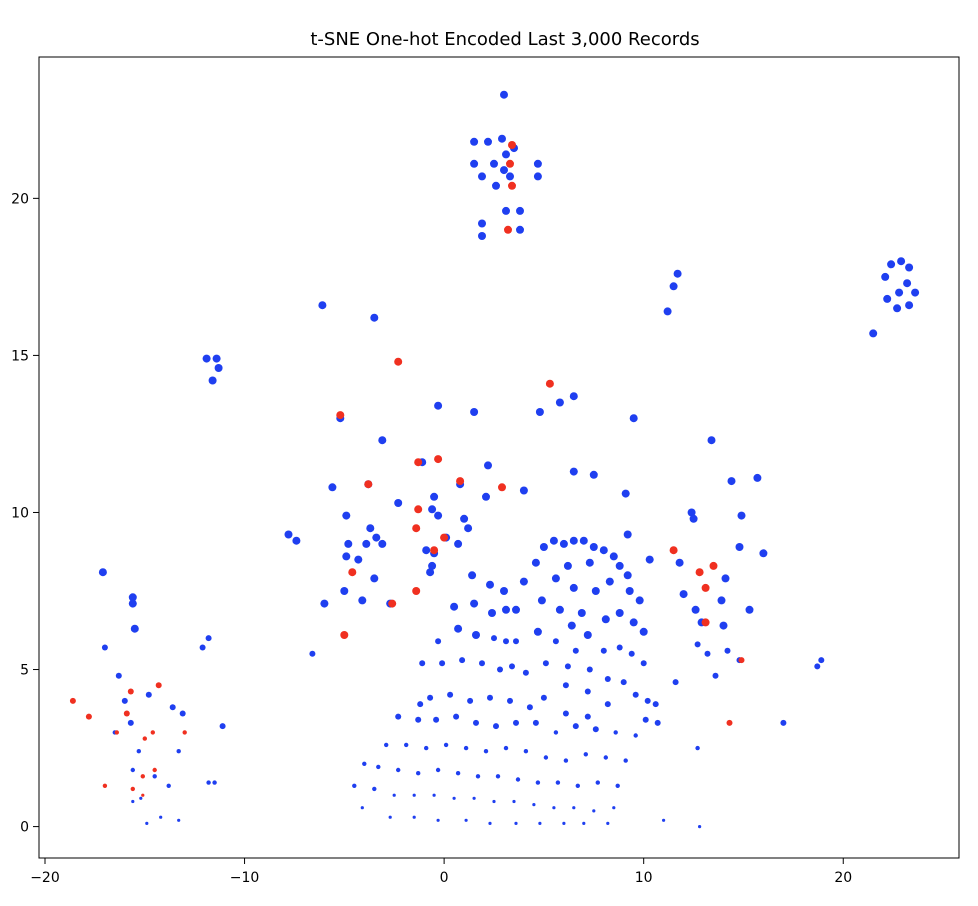  I want to click on y-tick-label: 20, so click(20, 199).